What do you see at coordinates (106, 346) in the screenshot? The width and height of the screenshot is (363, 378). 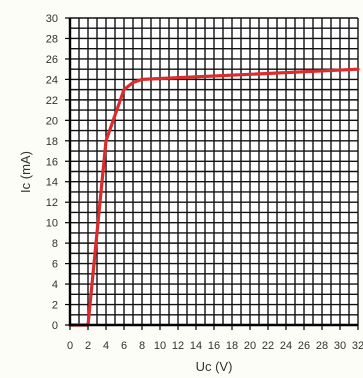 I see `x-tick-label: 4` at bounding box center [106, 346].